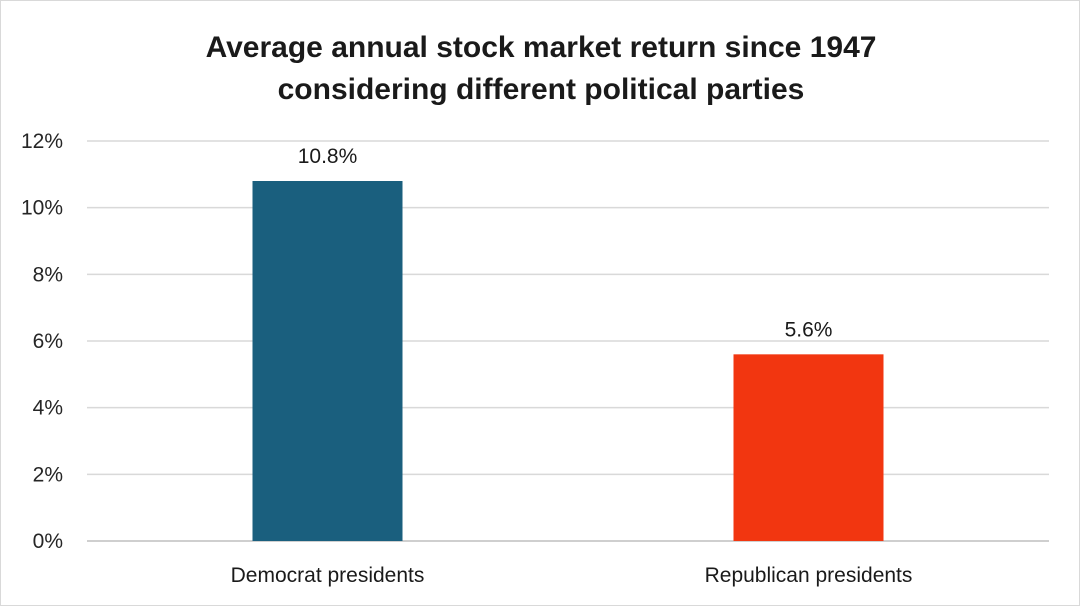 Image resolution: width=1080 pixels, height=607 pixels. I want to click on y-tick-label: 10%, so click(42, 208).